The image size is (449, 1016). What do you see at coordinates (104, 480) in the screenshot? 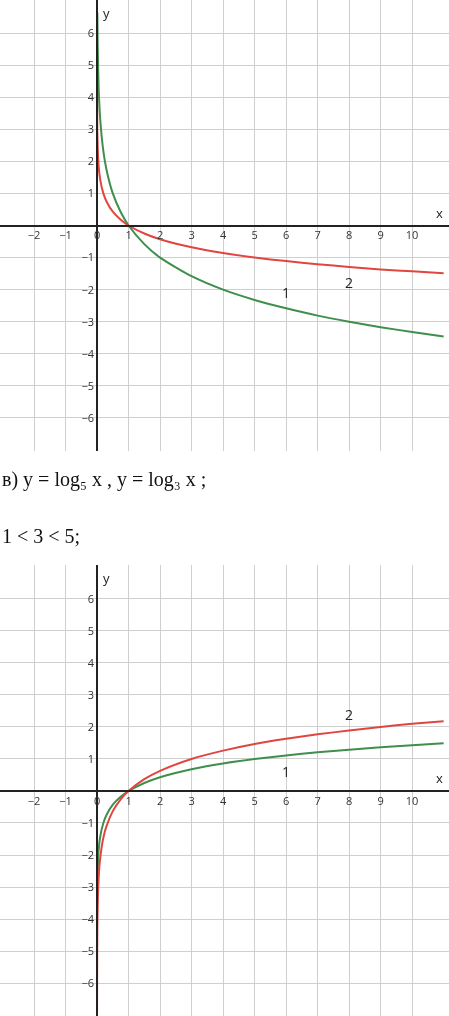
I see `chart-title: в) y = log₅ x , y = log₃ x ;` at bounding box center [104, 480].